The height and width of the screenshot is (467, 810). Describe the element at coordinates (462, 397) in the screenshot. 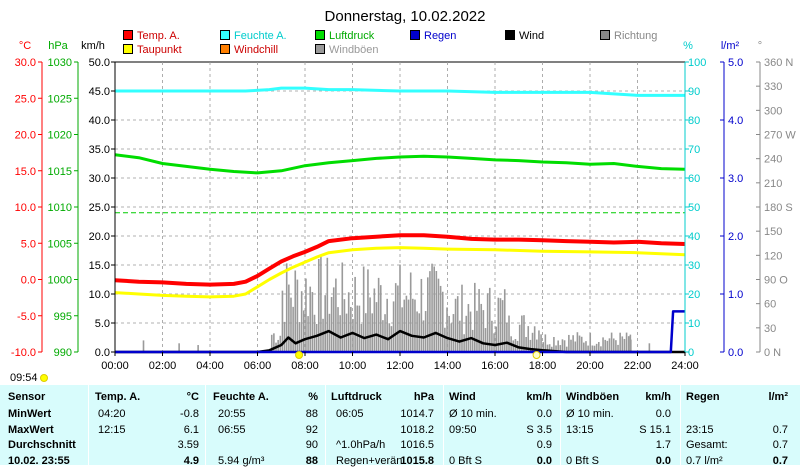

I see `stats-header: Wind` at that location.